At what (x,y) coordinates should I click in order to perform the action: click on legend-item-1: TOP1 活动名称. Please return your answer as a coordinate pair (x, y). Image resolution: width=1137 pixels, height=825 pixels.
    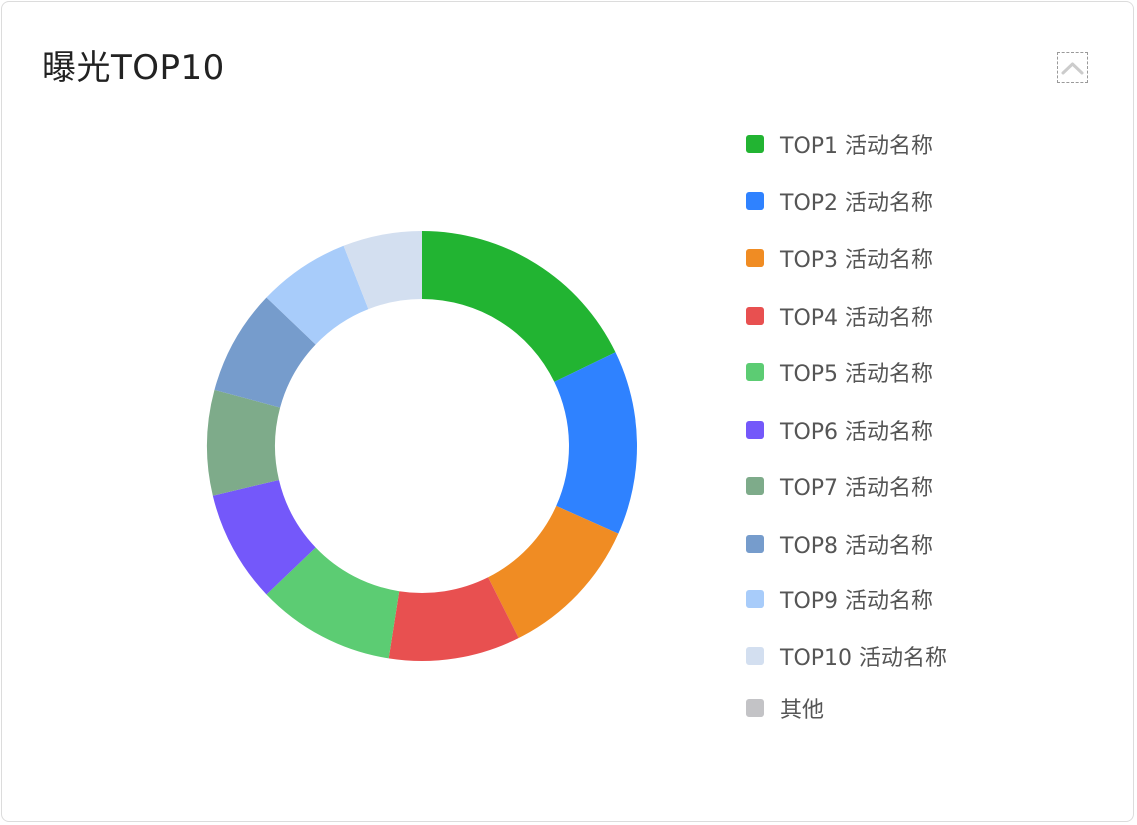
    Looking at the image, I should click on (839, 144).